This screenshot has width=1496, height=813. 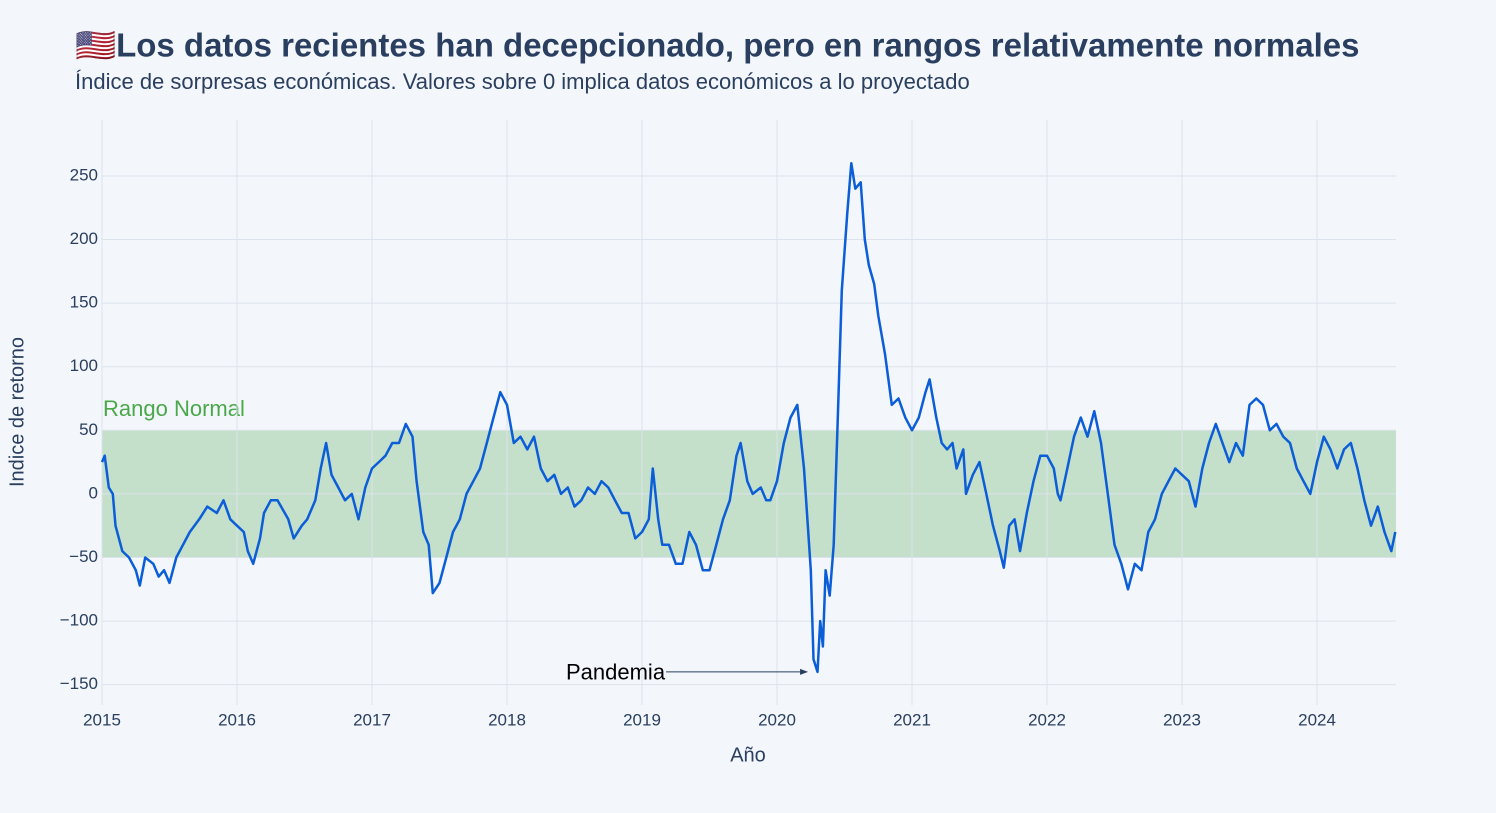 What do you see at coordinates (1317, 719) in the screenshot?
I see `x-tick-label: 2024` at bounding box center [1317, 719].